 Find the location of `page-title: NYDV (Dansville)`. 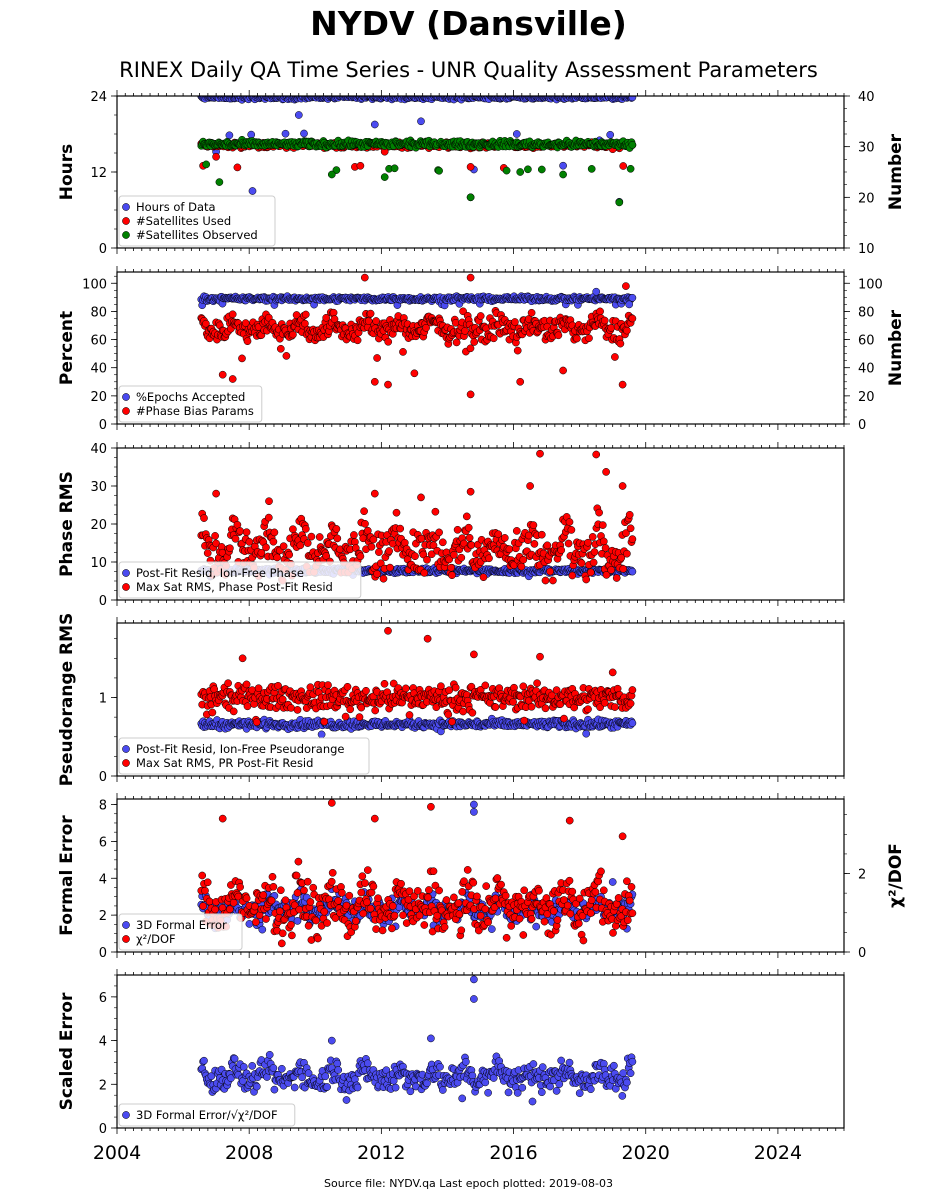

page-title: NYDV (Dansville) is located at coordinates (468, 23).